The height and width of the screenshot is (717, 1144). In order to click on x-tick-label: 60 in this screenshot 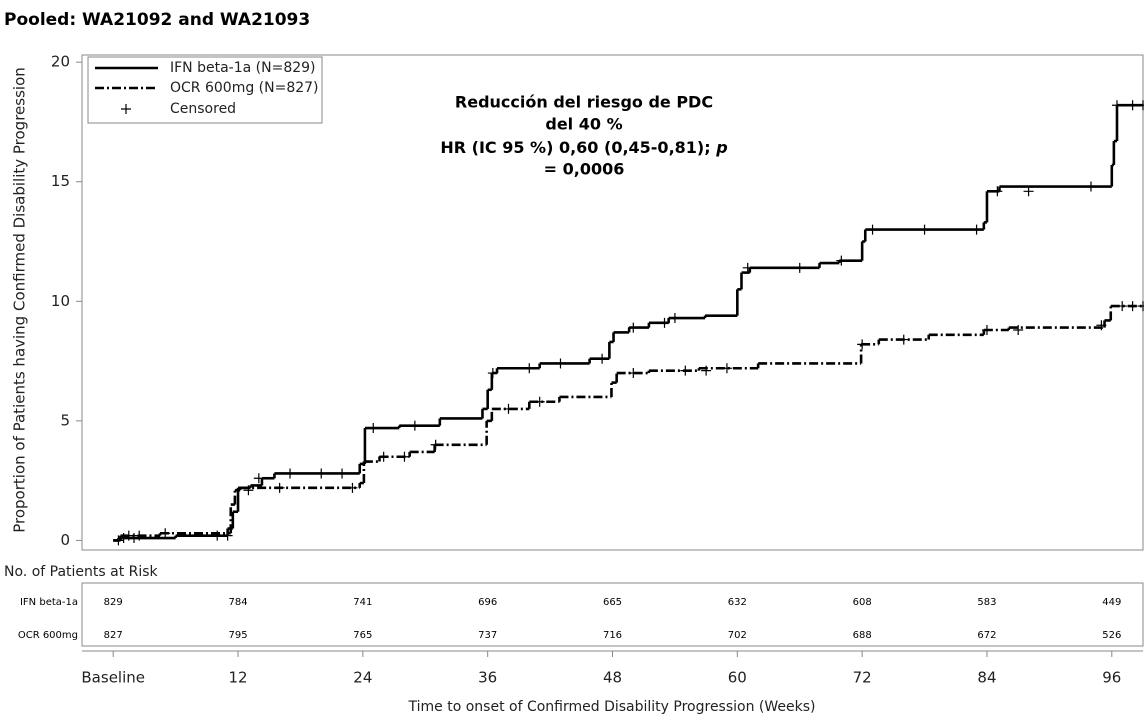, I will do `click(737, 678)`.